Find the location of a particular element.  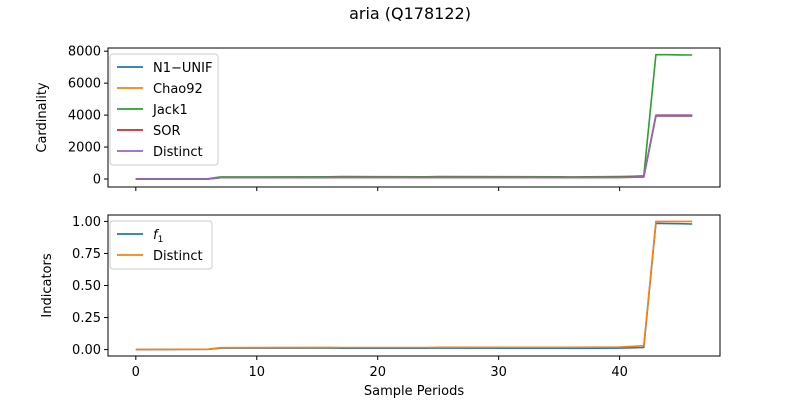

legend-label: Chao92 is located at coordinates (178, 89).